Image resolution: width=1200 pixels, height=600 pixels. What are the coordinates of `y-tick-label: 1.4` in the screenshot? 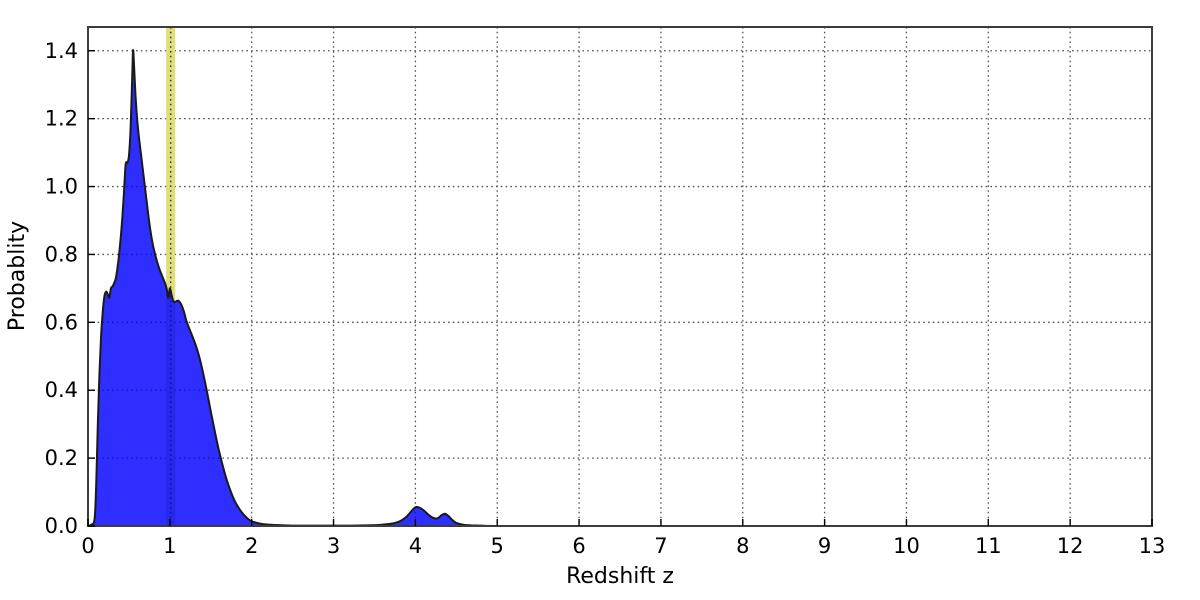 It's located at (61, 51).